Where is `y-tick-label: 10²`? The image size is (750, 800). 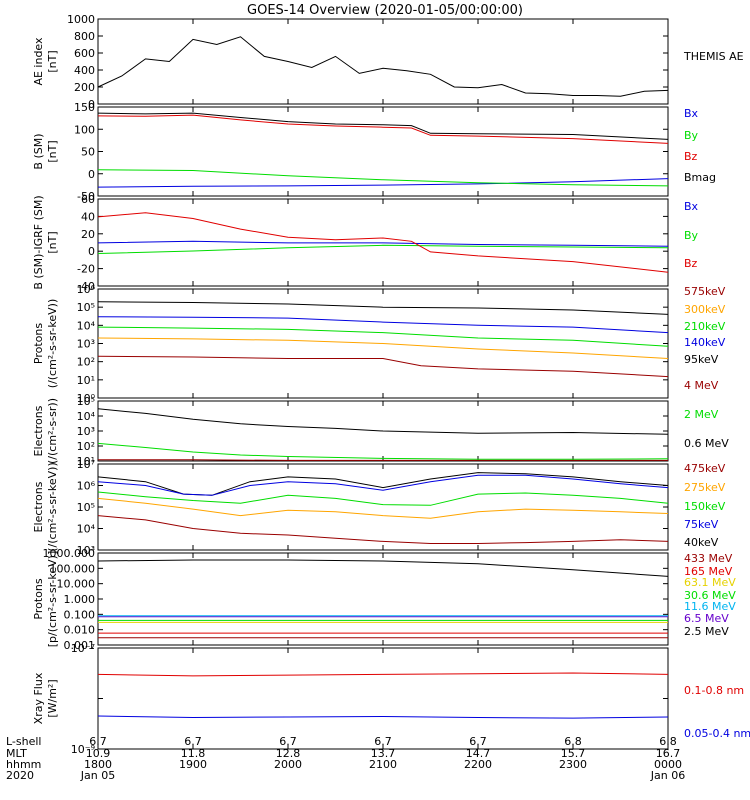 y-tick-label: 10² is located at coordinates (86, 362).